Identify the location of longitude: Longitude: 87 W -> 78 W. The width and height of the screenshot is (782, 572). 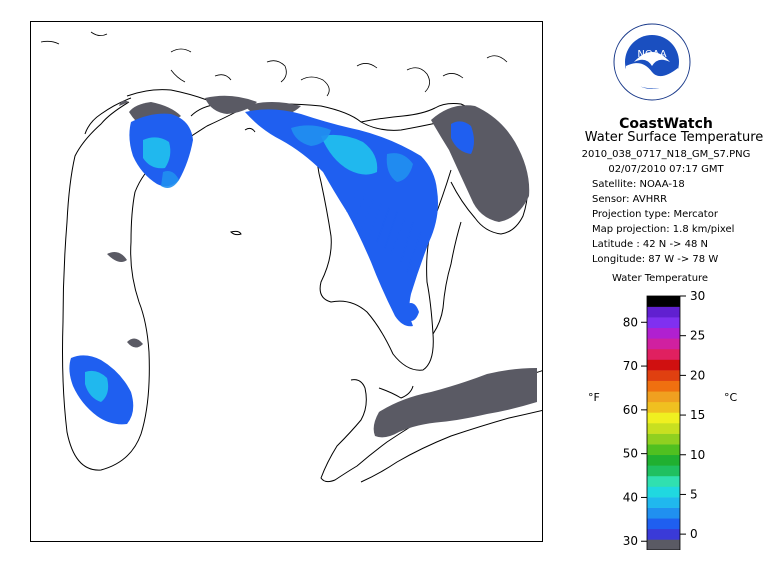
(655, 259).